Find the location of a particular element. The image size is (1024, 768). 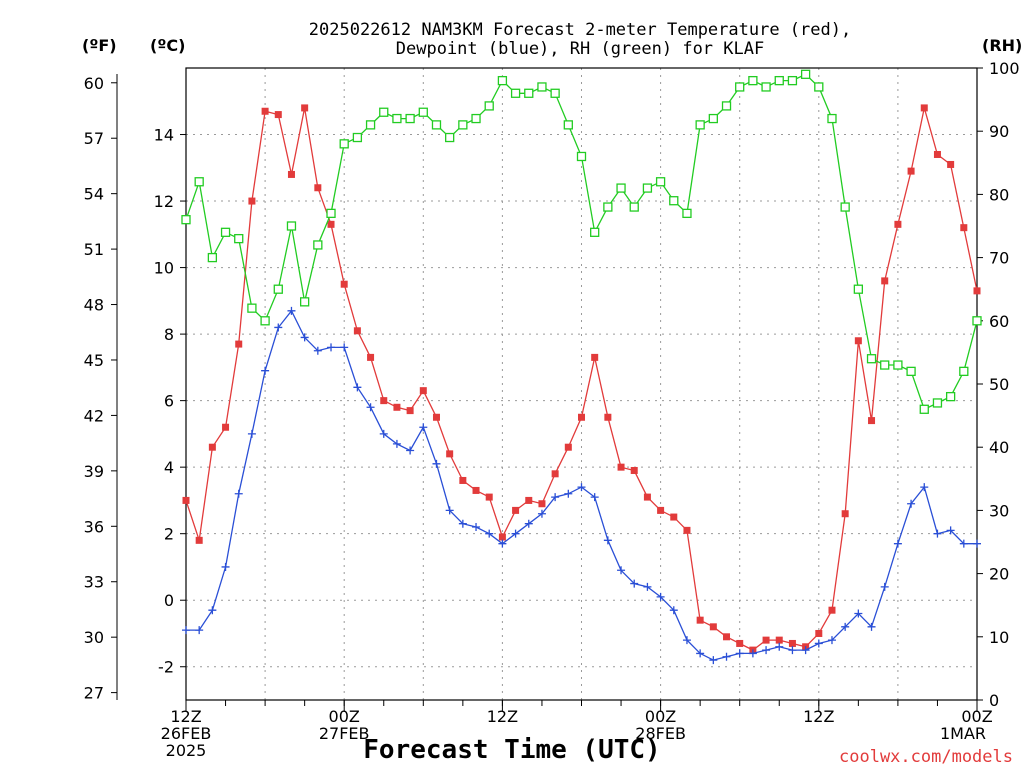

rh-tick-label: 50 is located at coordinates (999, 384).